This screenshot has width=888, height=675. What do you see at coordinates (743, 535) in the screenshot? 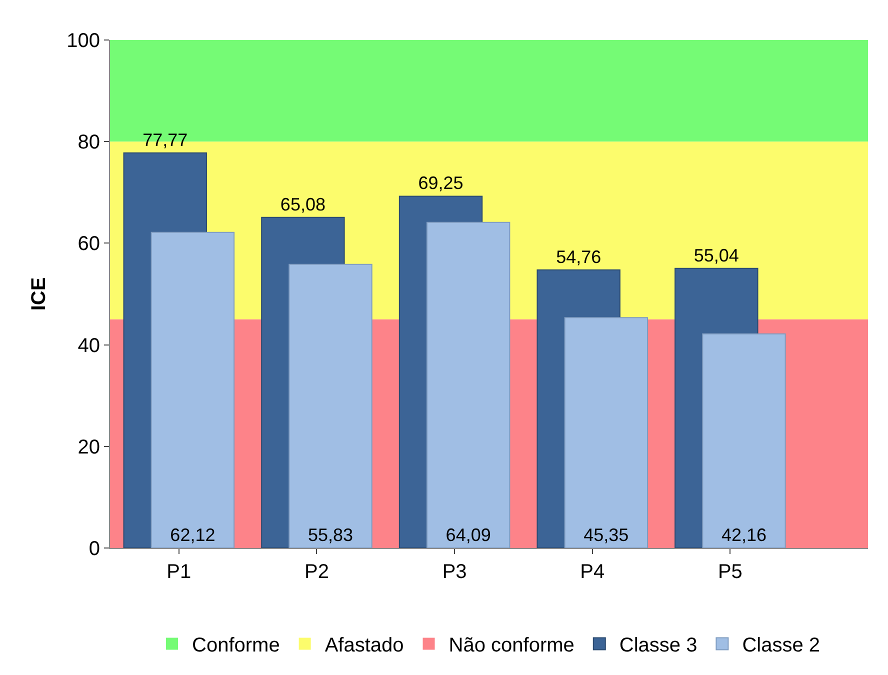
I see `data-label: 42,16` at bounding box center [743, 535].